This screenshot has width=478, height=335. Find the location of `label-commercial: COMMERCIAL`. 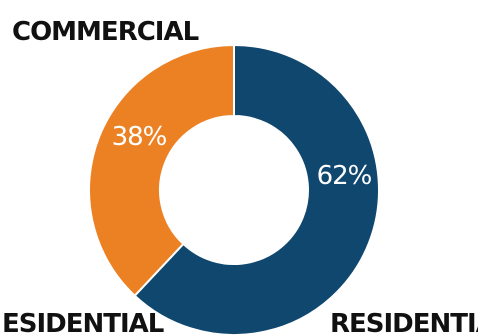

label-commercial: COMMERCIAL is located at coordinates (105, 32).